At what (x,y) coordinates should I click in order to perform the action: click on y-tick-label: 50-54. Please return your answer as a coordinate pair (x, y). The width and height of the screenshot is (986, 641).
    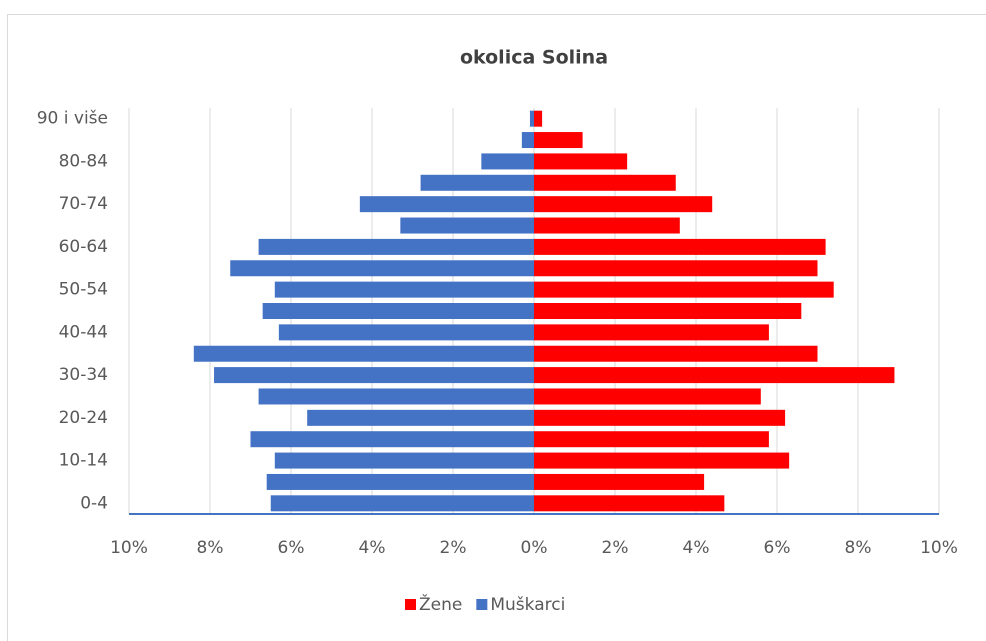
    Looking at the image, I should click on (83, 290).